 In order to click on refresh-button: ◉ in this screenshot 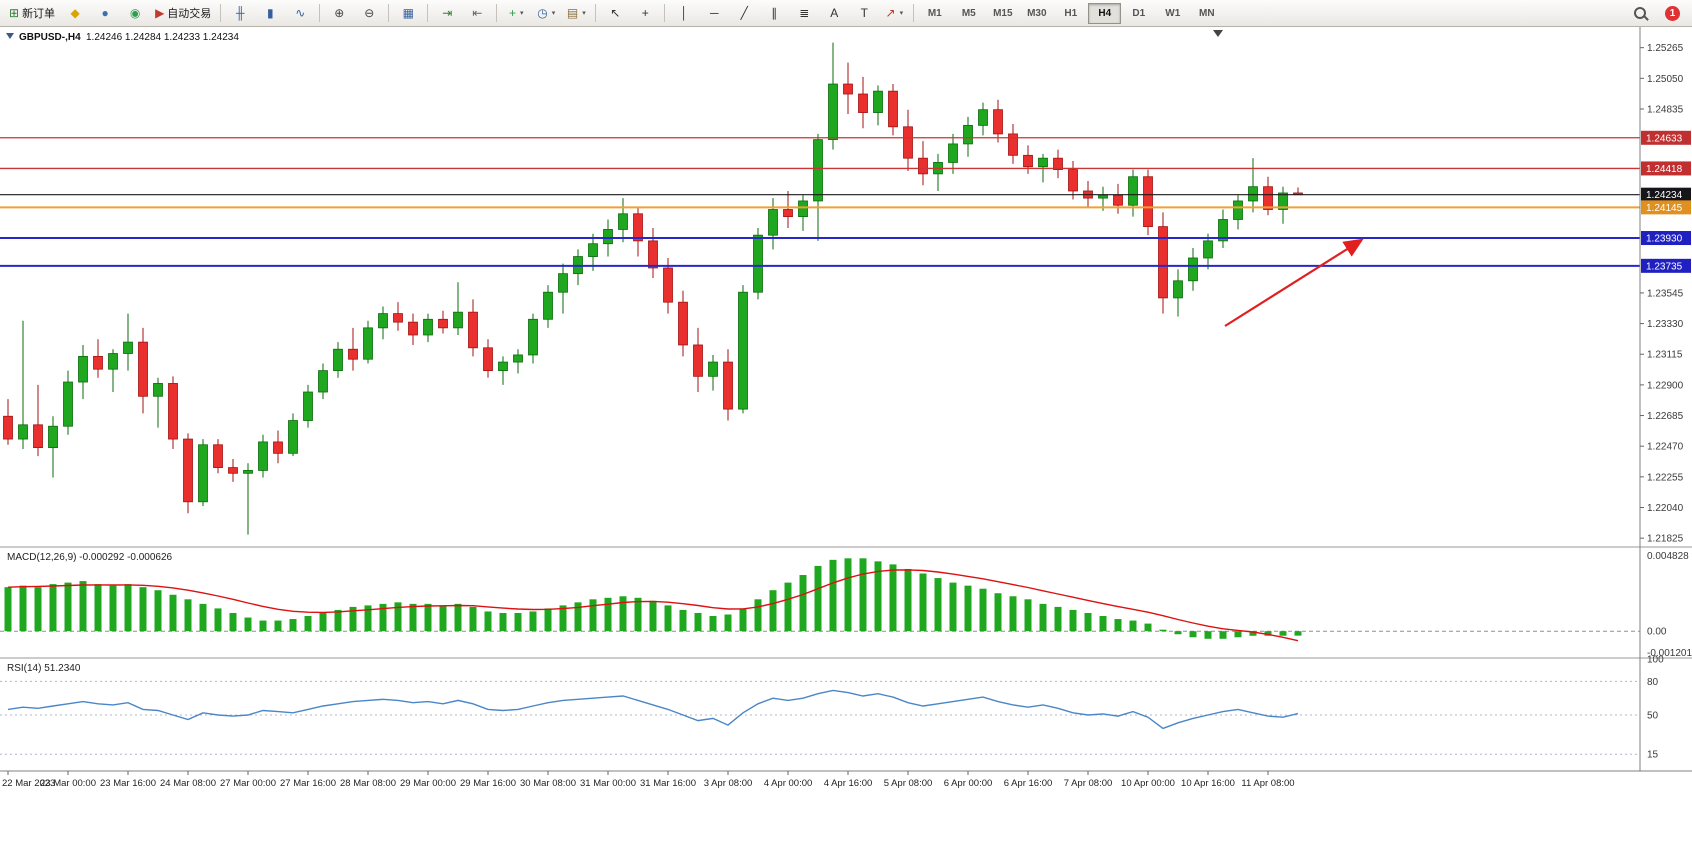, I will do `click(135, 13)`.